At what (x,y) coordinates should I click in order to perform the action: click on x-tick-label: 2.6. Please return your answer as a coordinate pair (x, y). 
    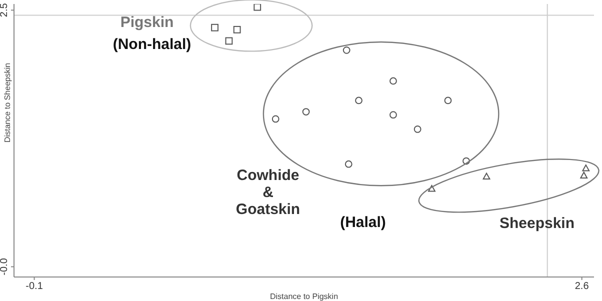
    Looking at the image, I should click on (582, 286).